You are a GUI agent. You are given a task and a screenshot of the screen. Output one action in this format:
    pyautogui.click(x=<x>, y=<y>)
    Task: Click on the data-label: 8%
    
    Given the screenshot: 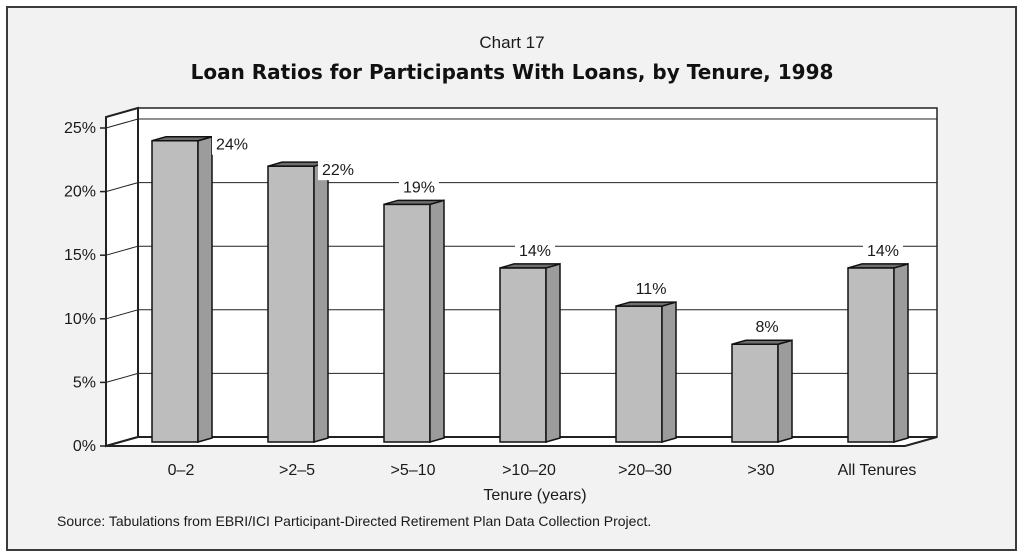 What is the action you would take?
    pyautogui.click(x=766, y=327)
    